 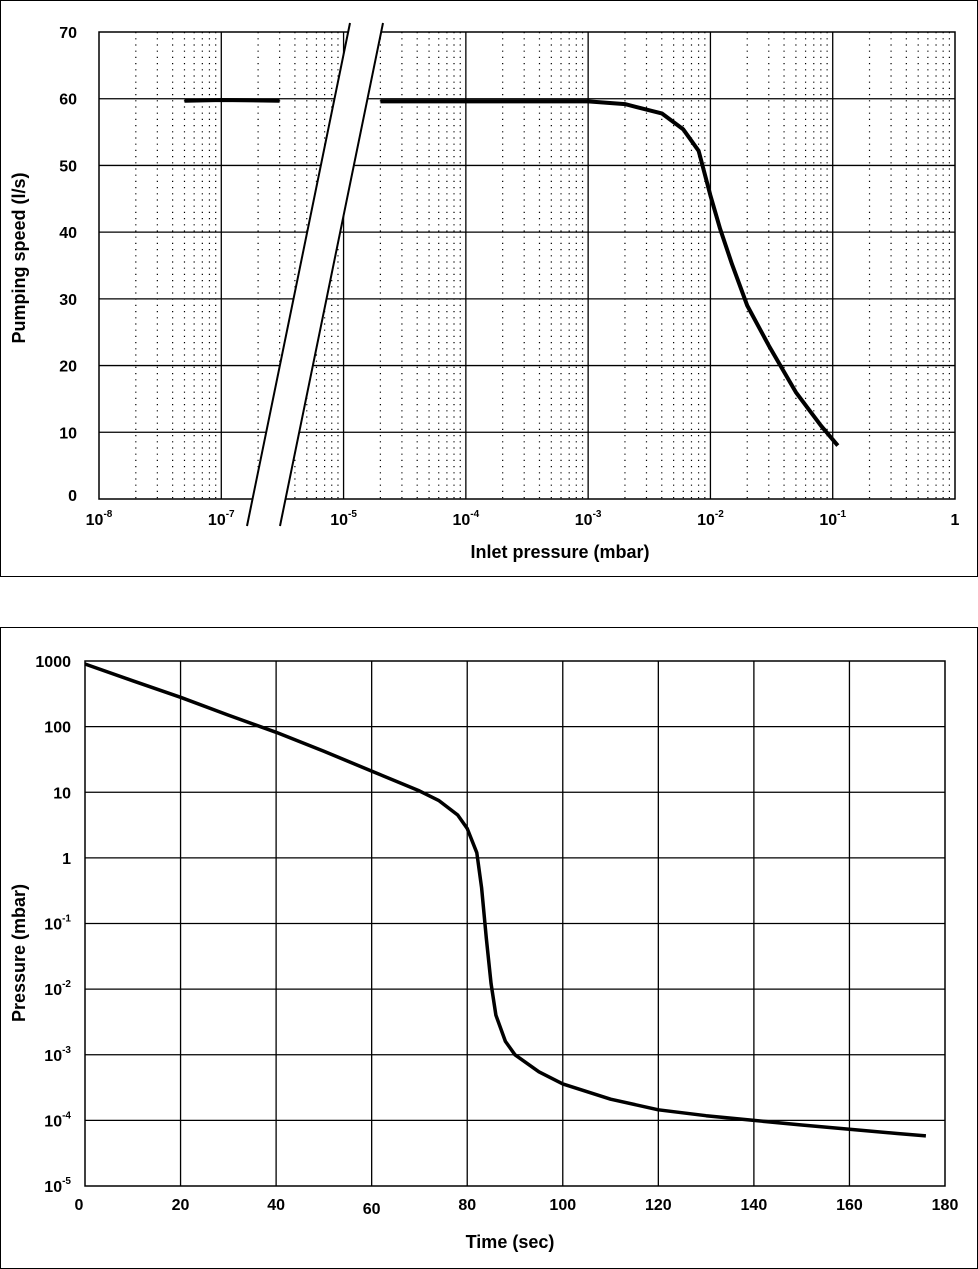 I want to click on x-axis-label: Inlet pressure (mbar), so click(x=559, y=552).